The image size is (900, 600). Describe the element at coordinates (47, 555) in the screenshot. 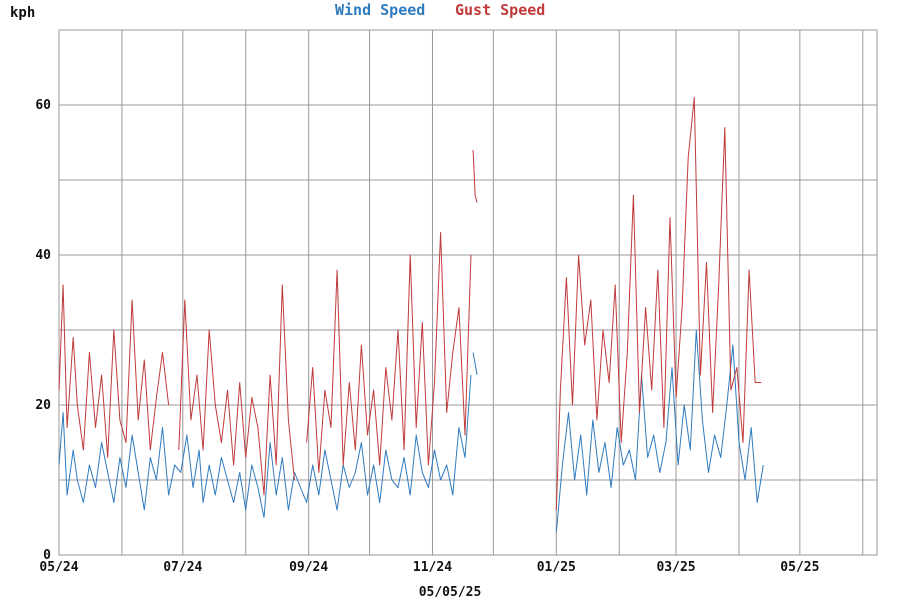

I see `y-tick-label: 0` at that location.